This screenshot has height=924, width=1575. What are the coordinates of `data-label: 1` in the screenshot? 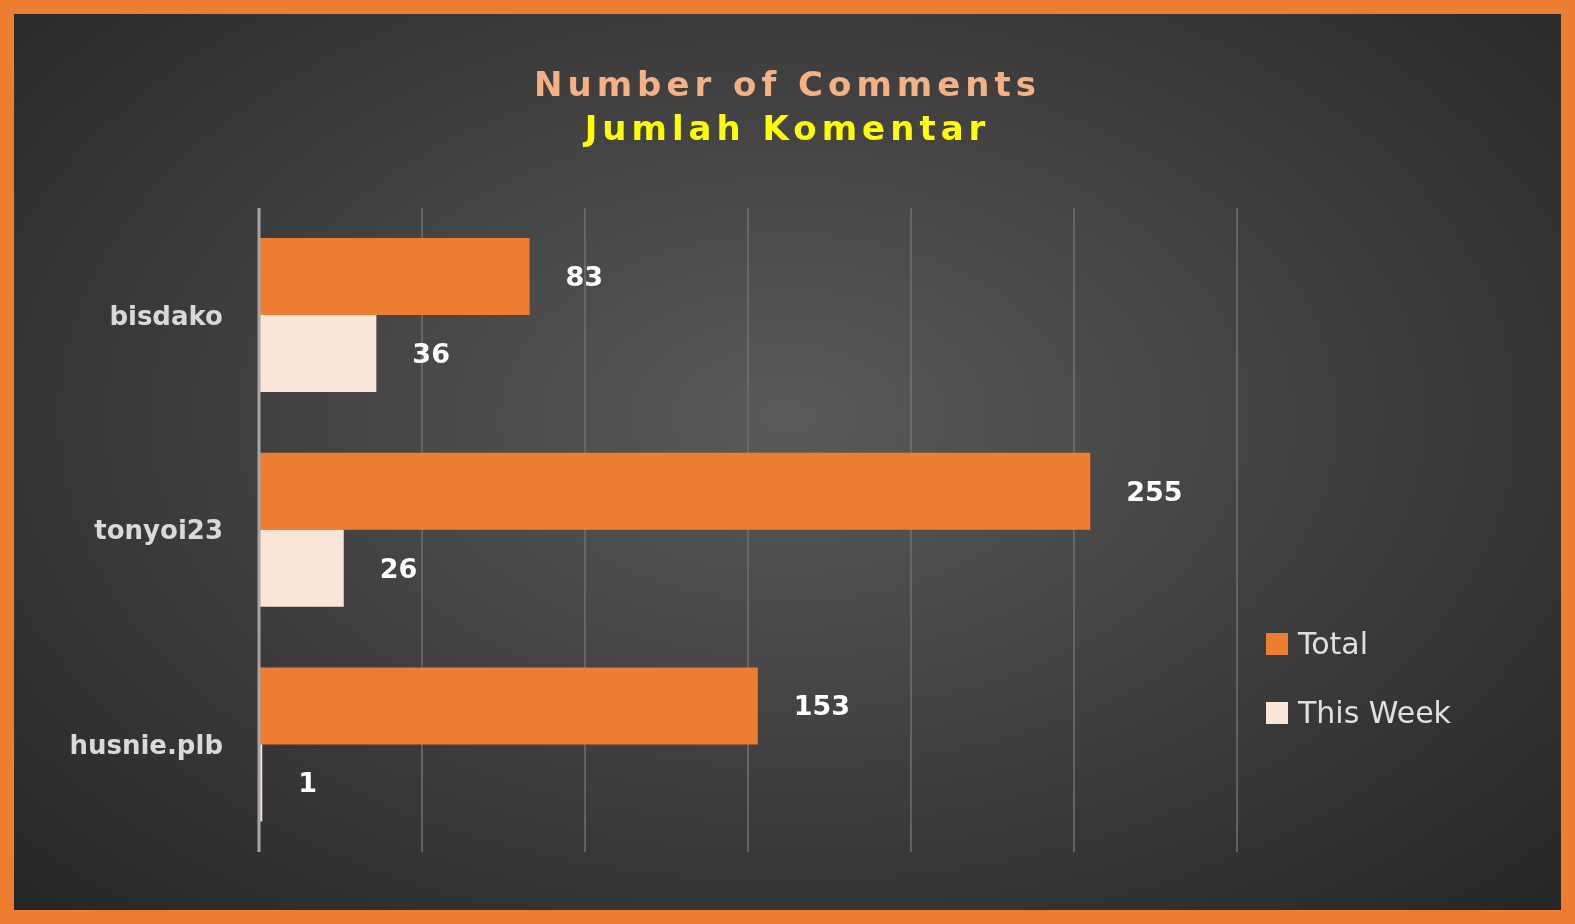 It's located at (308, 783).